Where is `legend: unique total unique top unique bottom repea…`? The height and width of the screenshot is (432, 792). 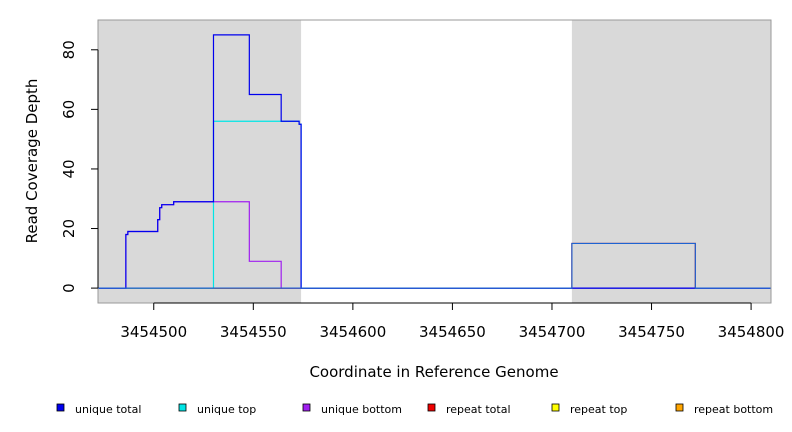
legend: unique total unique top unique bottom repea… is located at coordinates (414, 409).